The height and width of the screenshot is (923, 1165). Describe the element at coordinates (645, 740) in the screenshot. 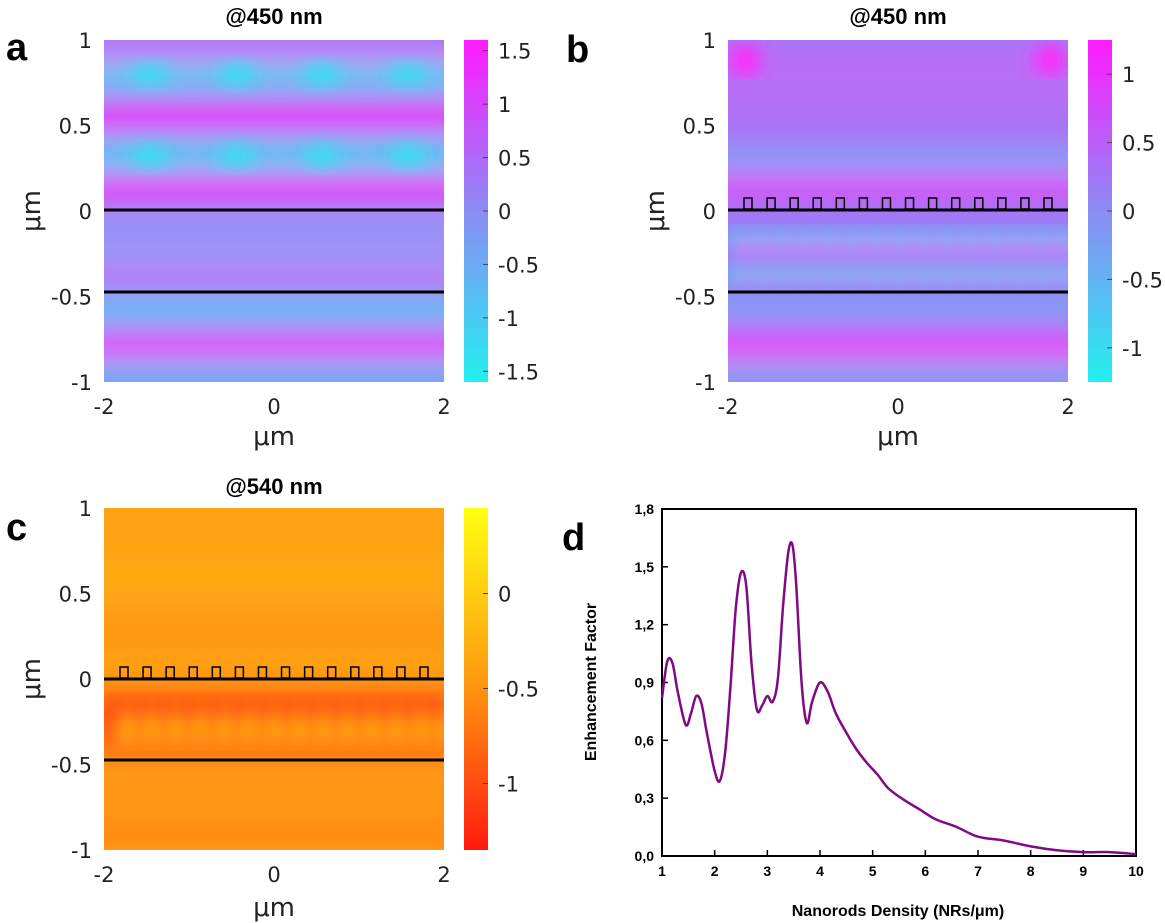

I see `panel-d-y-tick-label: 0,6` at that location.